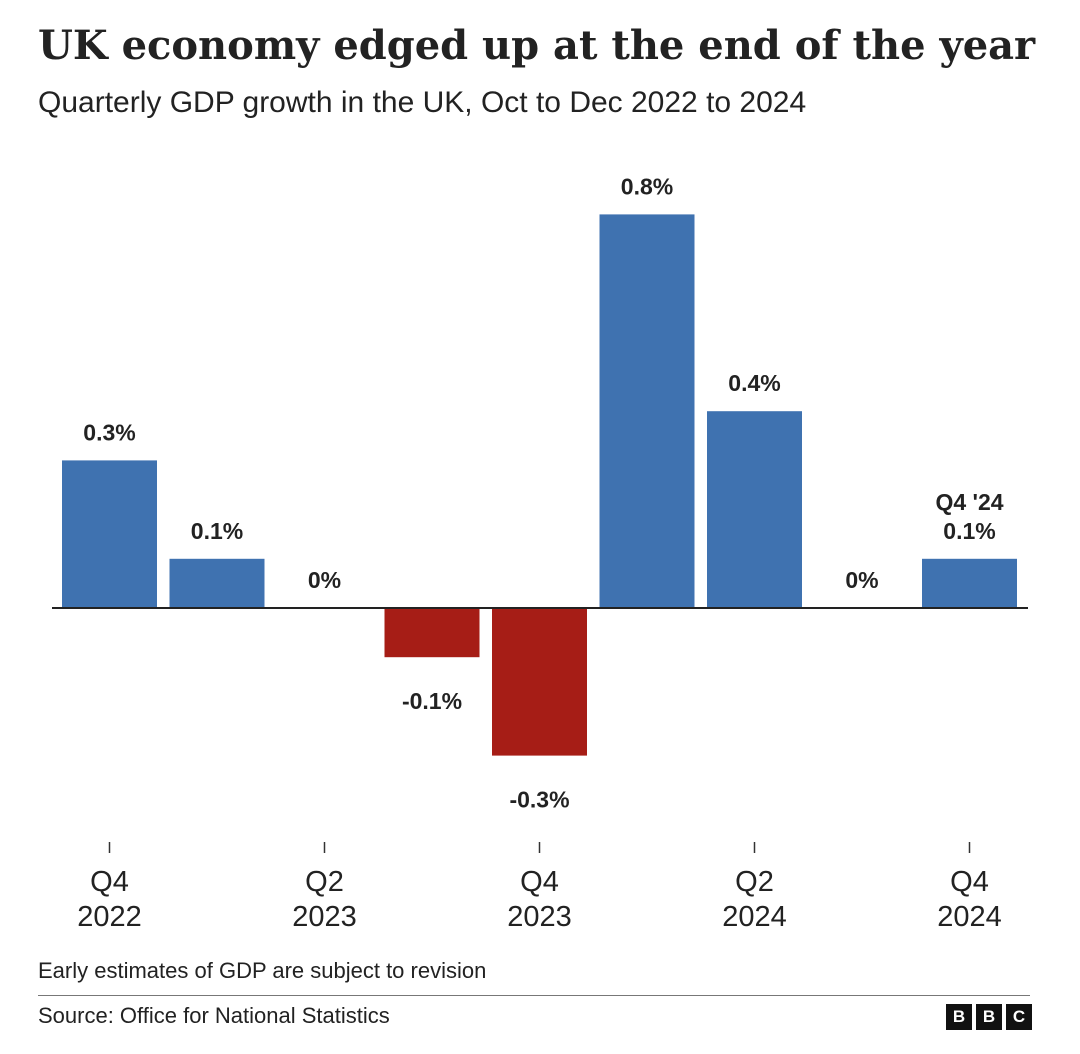 This screenshot has width=1080, height=1054. Describe the element at coordinates (324, 580) in the screenshot. I see `data-label-2: 0%` at that location.